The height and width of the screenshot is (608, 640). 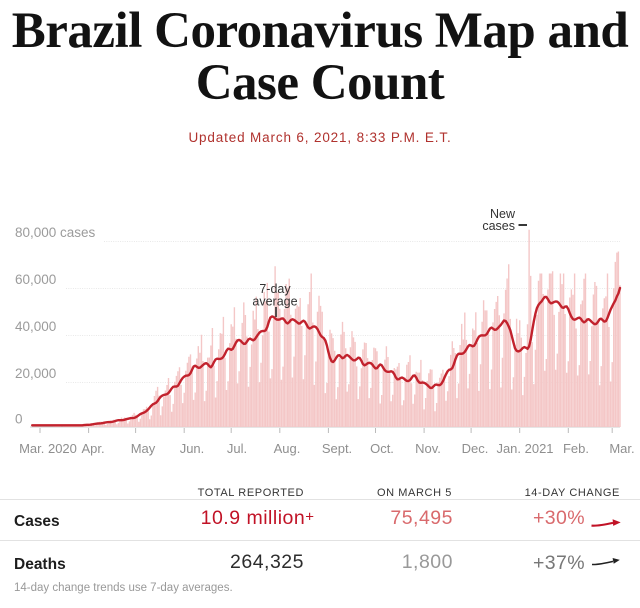 I want to click on svg-text: average, so click(x=274, y=302).